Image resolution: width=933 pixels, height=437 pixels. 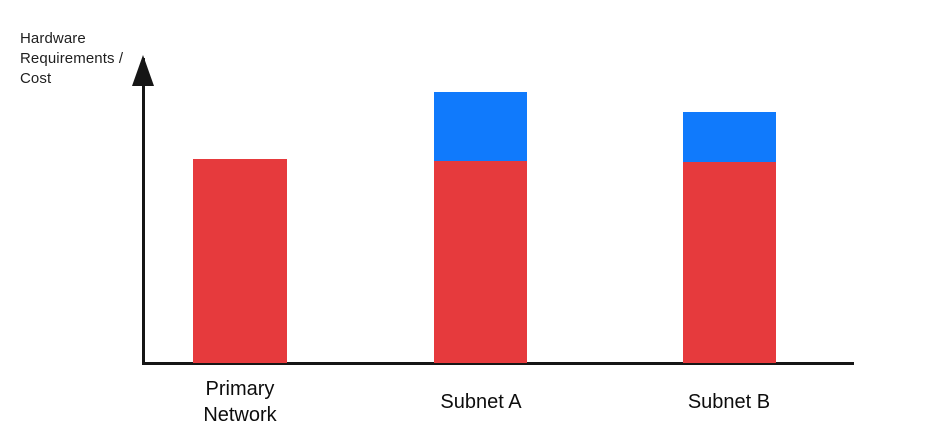 I want to click on bar-subnet-b, so click(x=729, y=237).